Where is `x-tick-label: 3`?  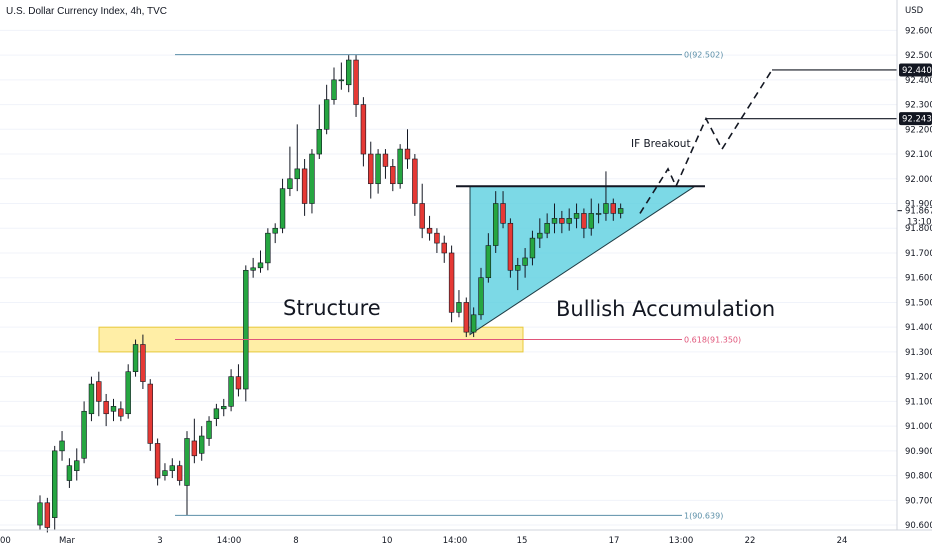
x-tick-label: 3 is located at coordinates (159, 541).